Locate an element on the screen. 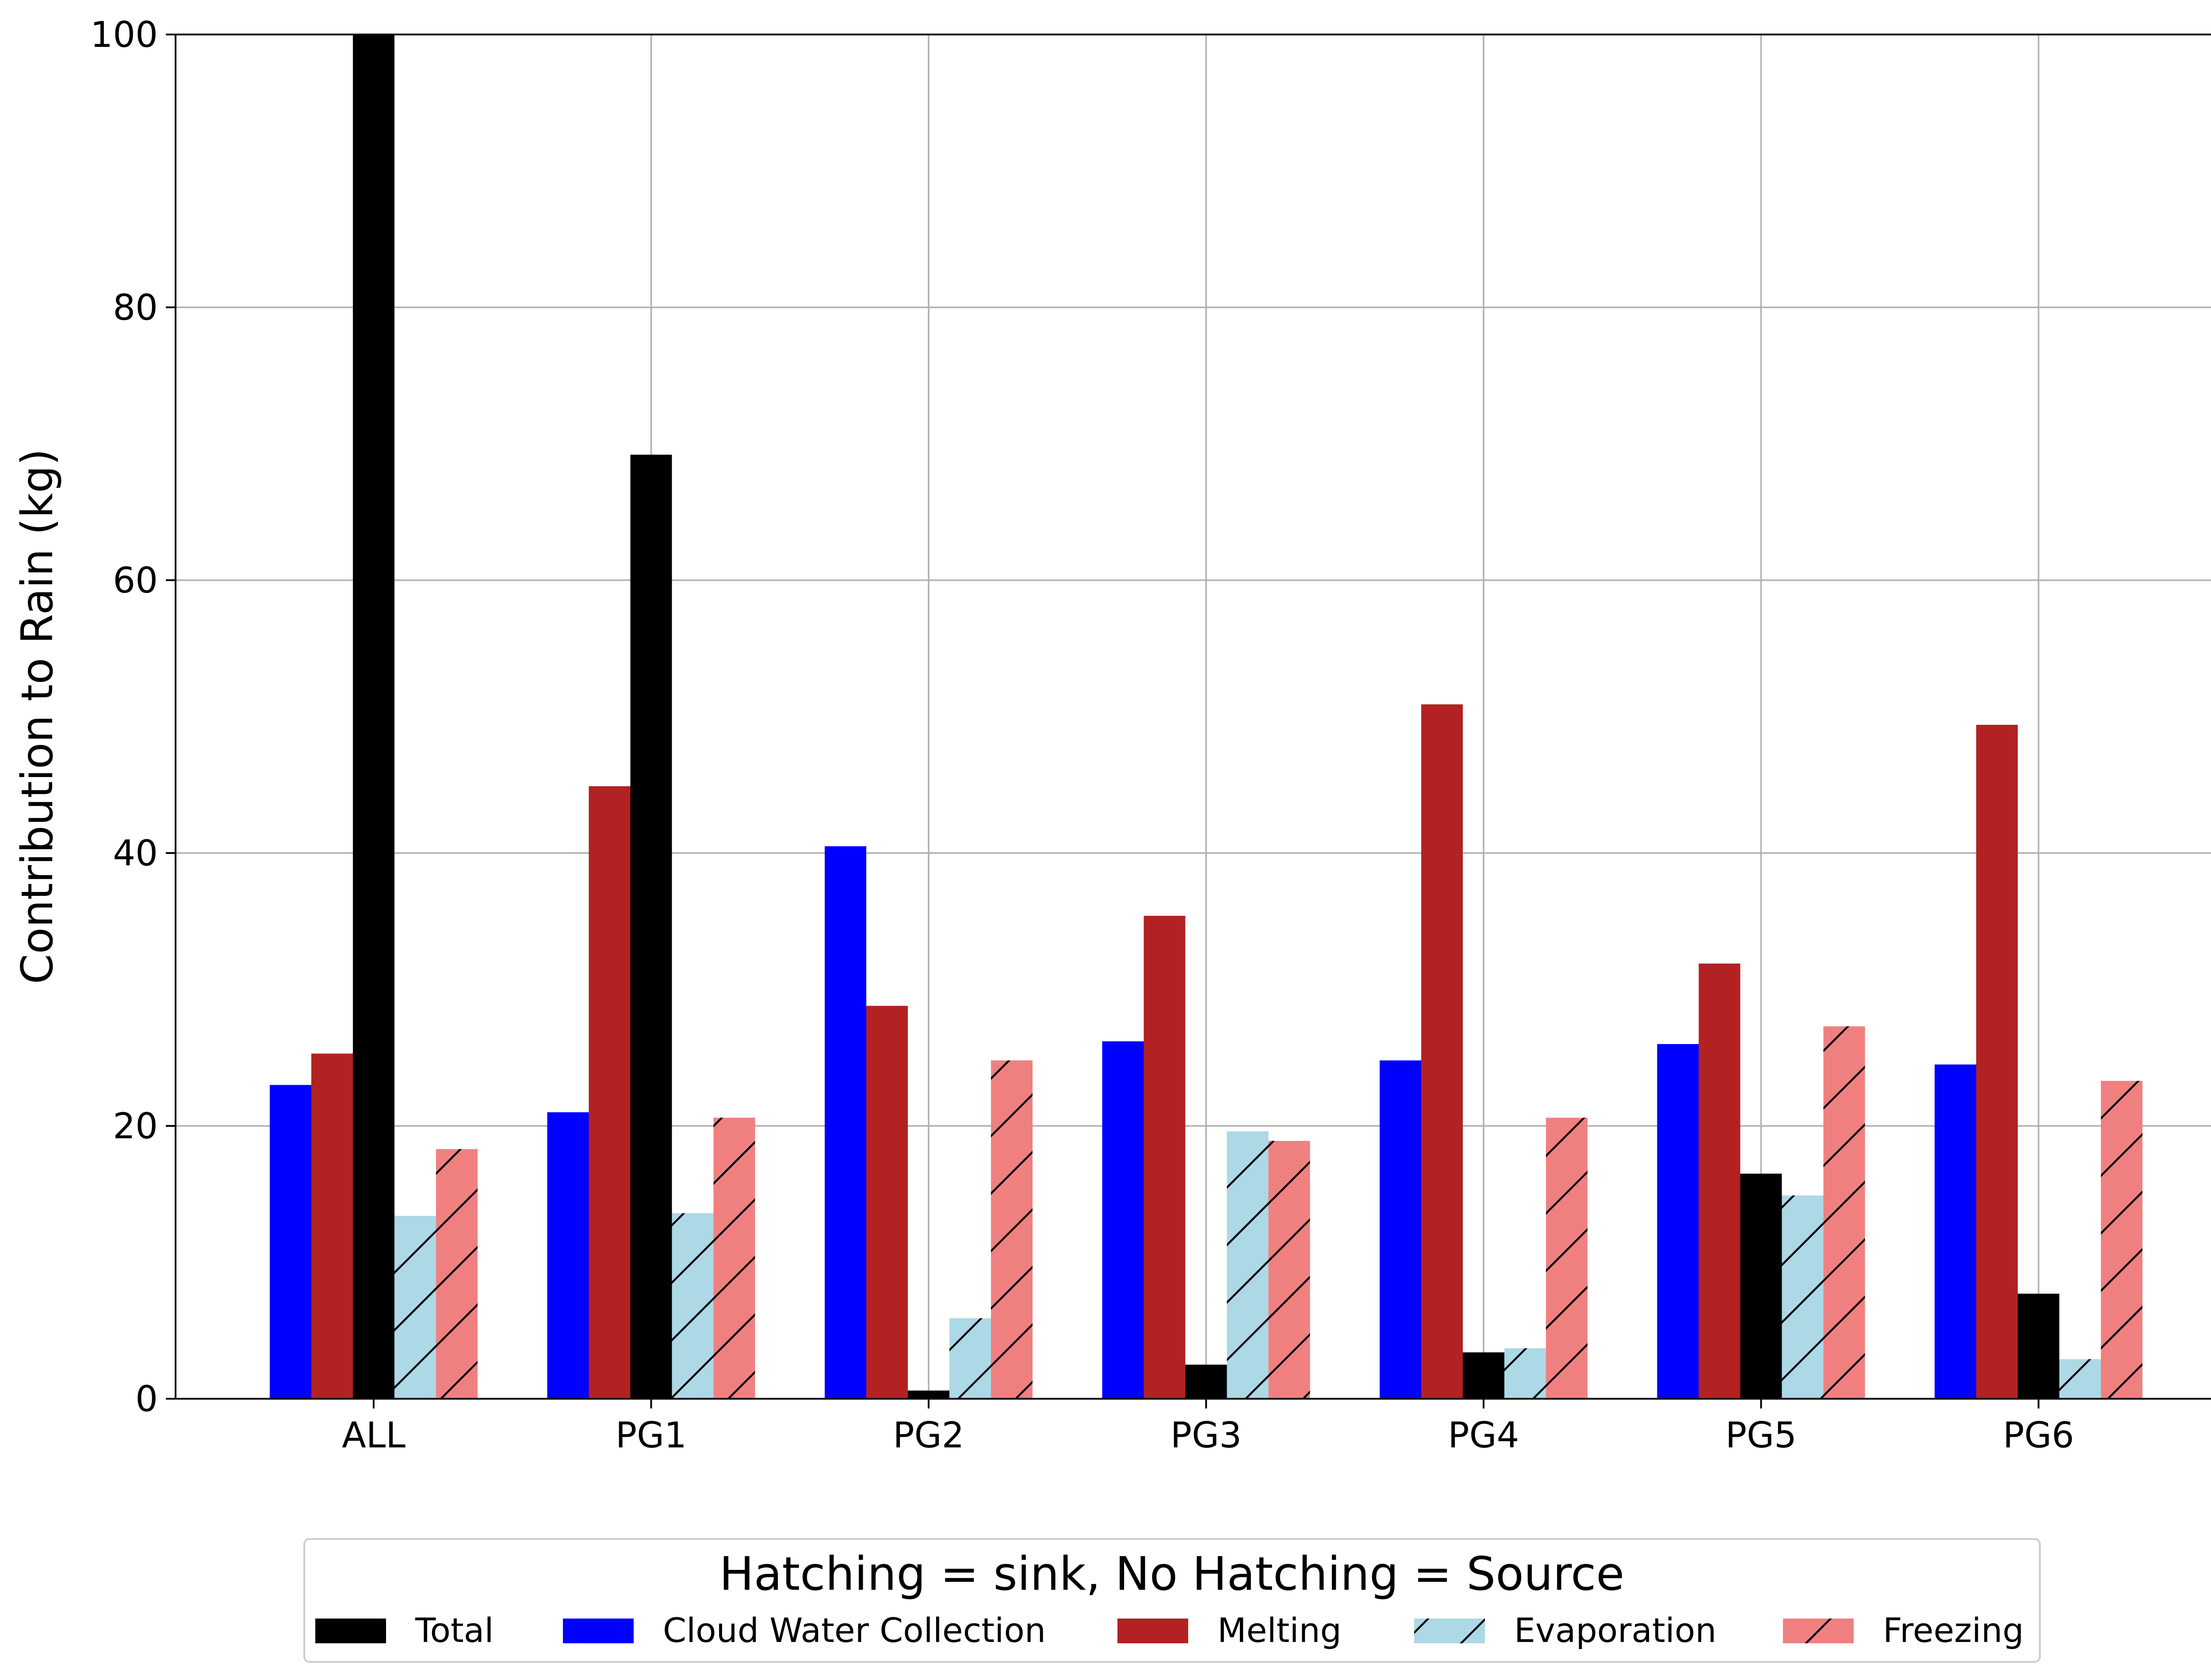 This screenshot has width=2211, height=1680. y-tick-label: 40 is located at coordinates (135, 854).